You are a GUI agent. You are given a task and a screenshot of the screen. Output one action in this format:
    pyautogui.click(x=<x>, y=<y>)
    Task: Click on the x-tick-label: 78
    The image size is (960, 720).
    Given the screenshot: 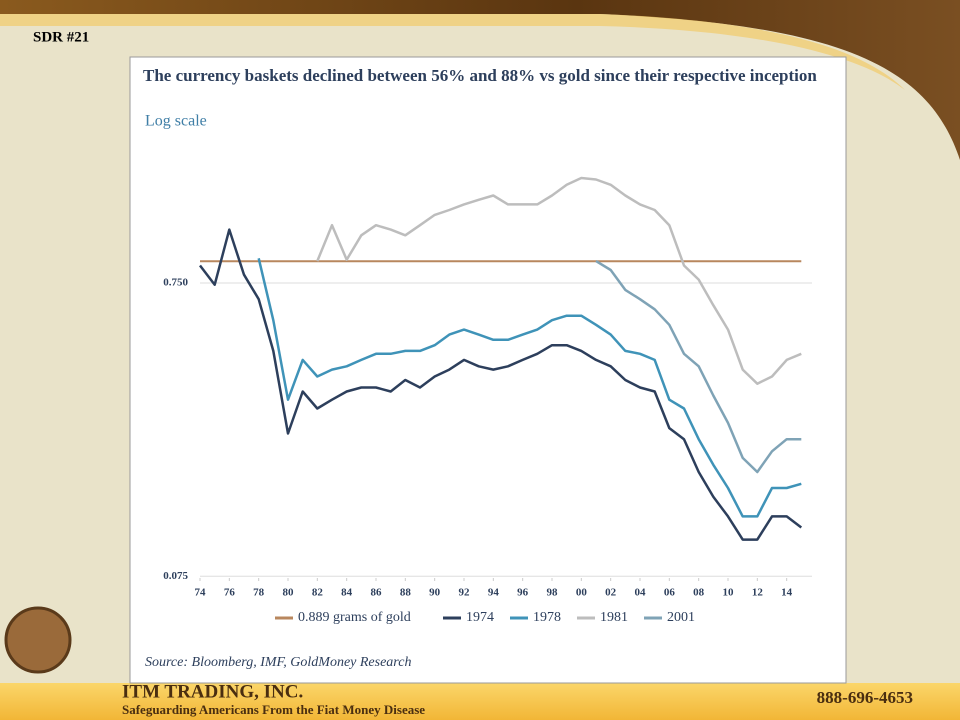 What is the action you would take?
    pyautogui.click(x=259, y=593)
    